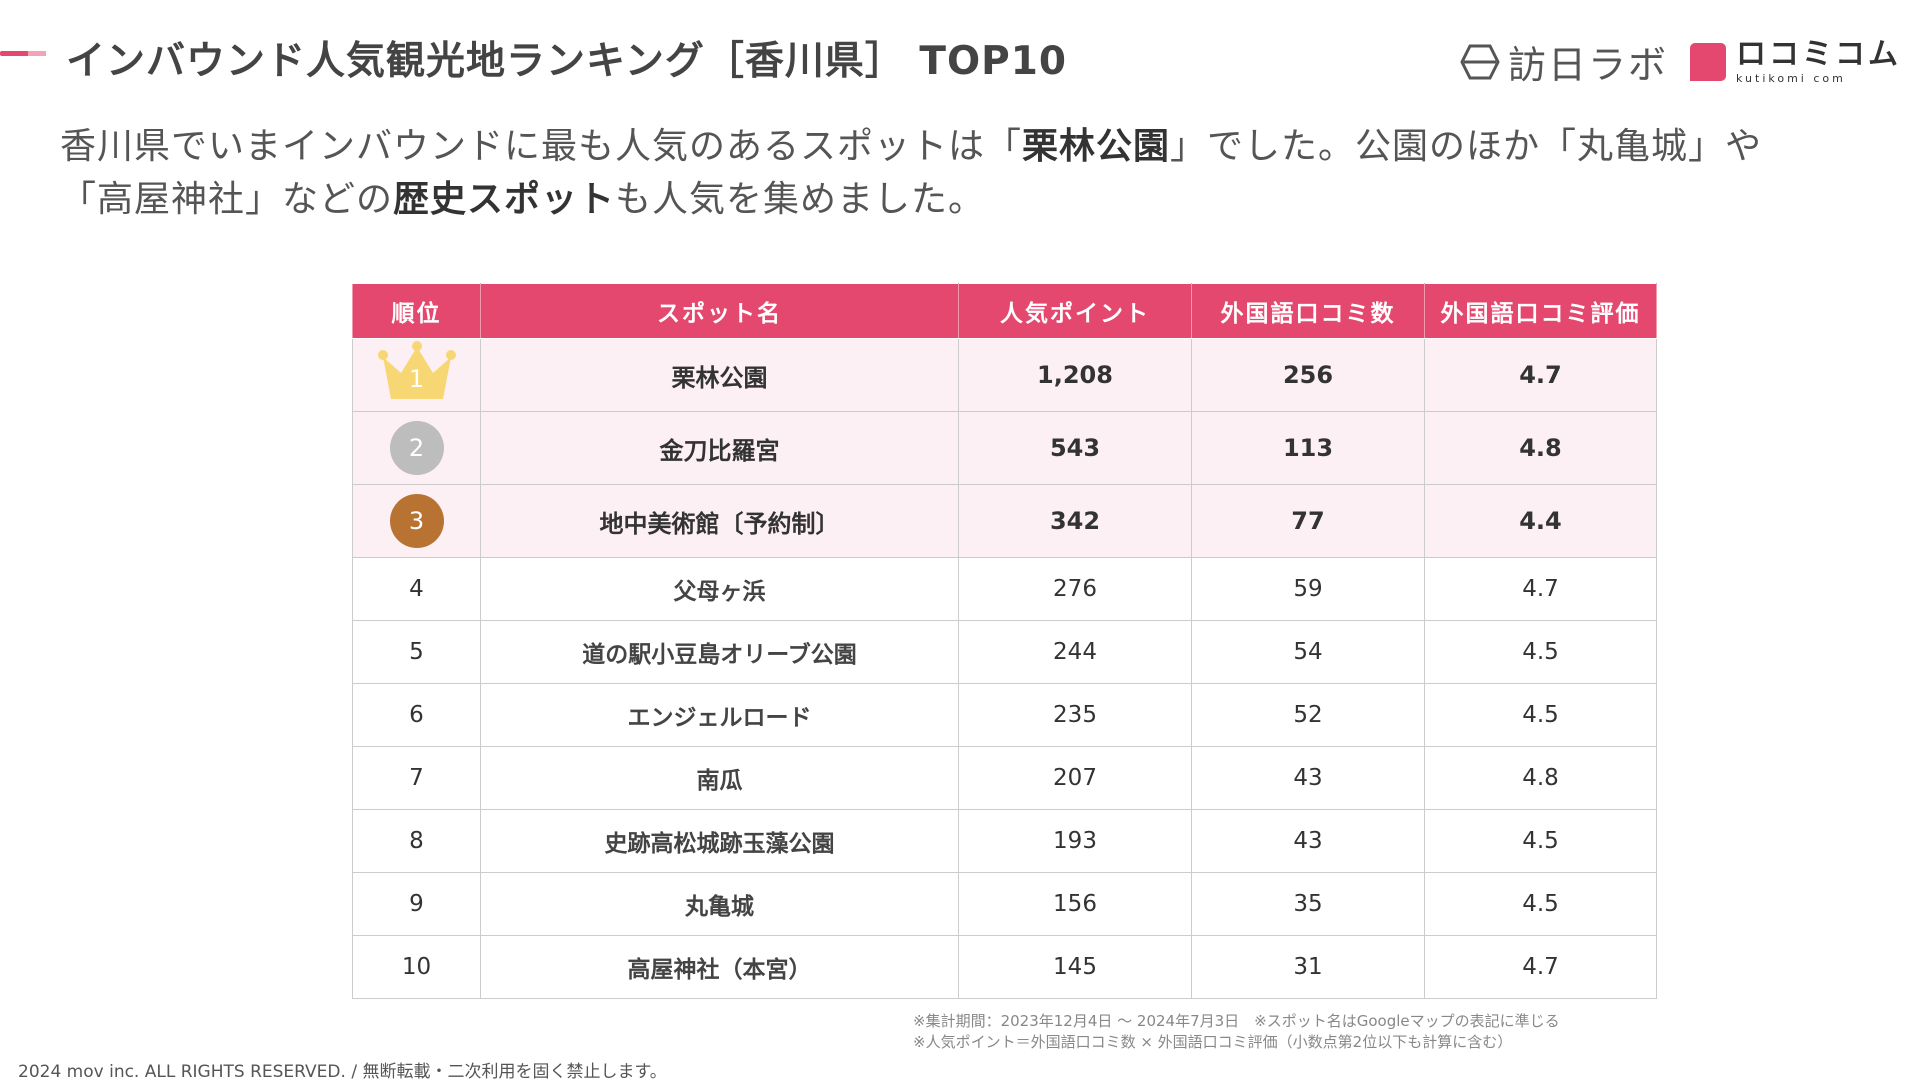  Describe the element at coordinates (416, 967) in the screenshot. I see `rank-cell: 10` at that location.